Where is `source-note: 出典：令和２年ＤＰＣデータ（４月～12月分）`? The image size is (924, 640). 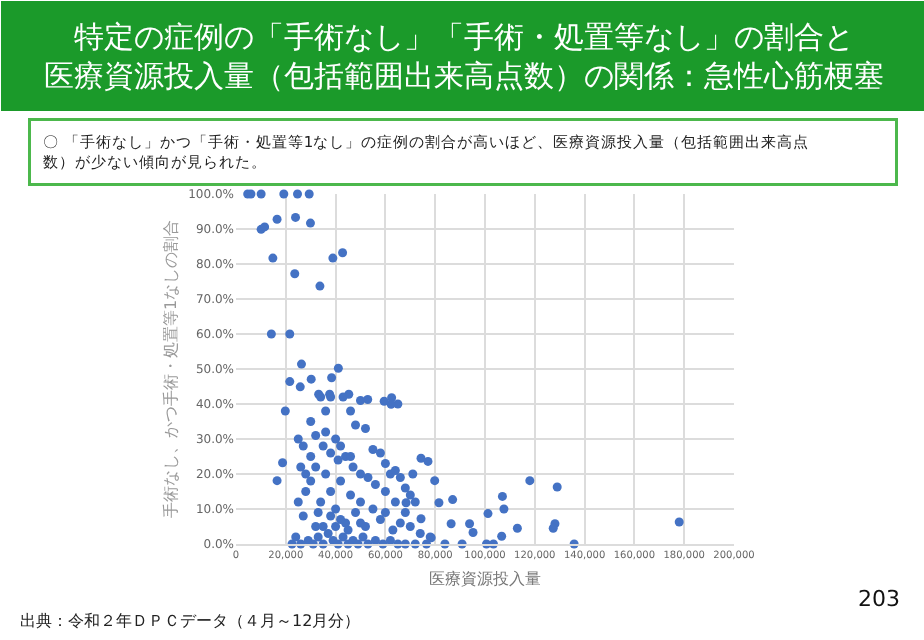
source-note: 出典：令和２年ＤＰＣデータ（４月～12月分） is located at coordinates (190, 621).